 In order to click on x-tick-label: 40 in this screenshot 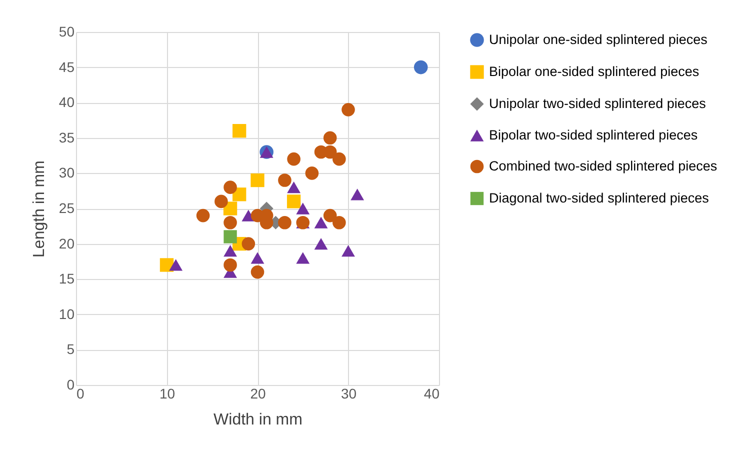, I will do `click(432, 394)`.